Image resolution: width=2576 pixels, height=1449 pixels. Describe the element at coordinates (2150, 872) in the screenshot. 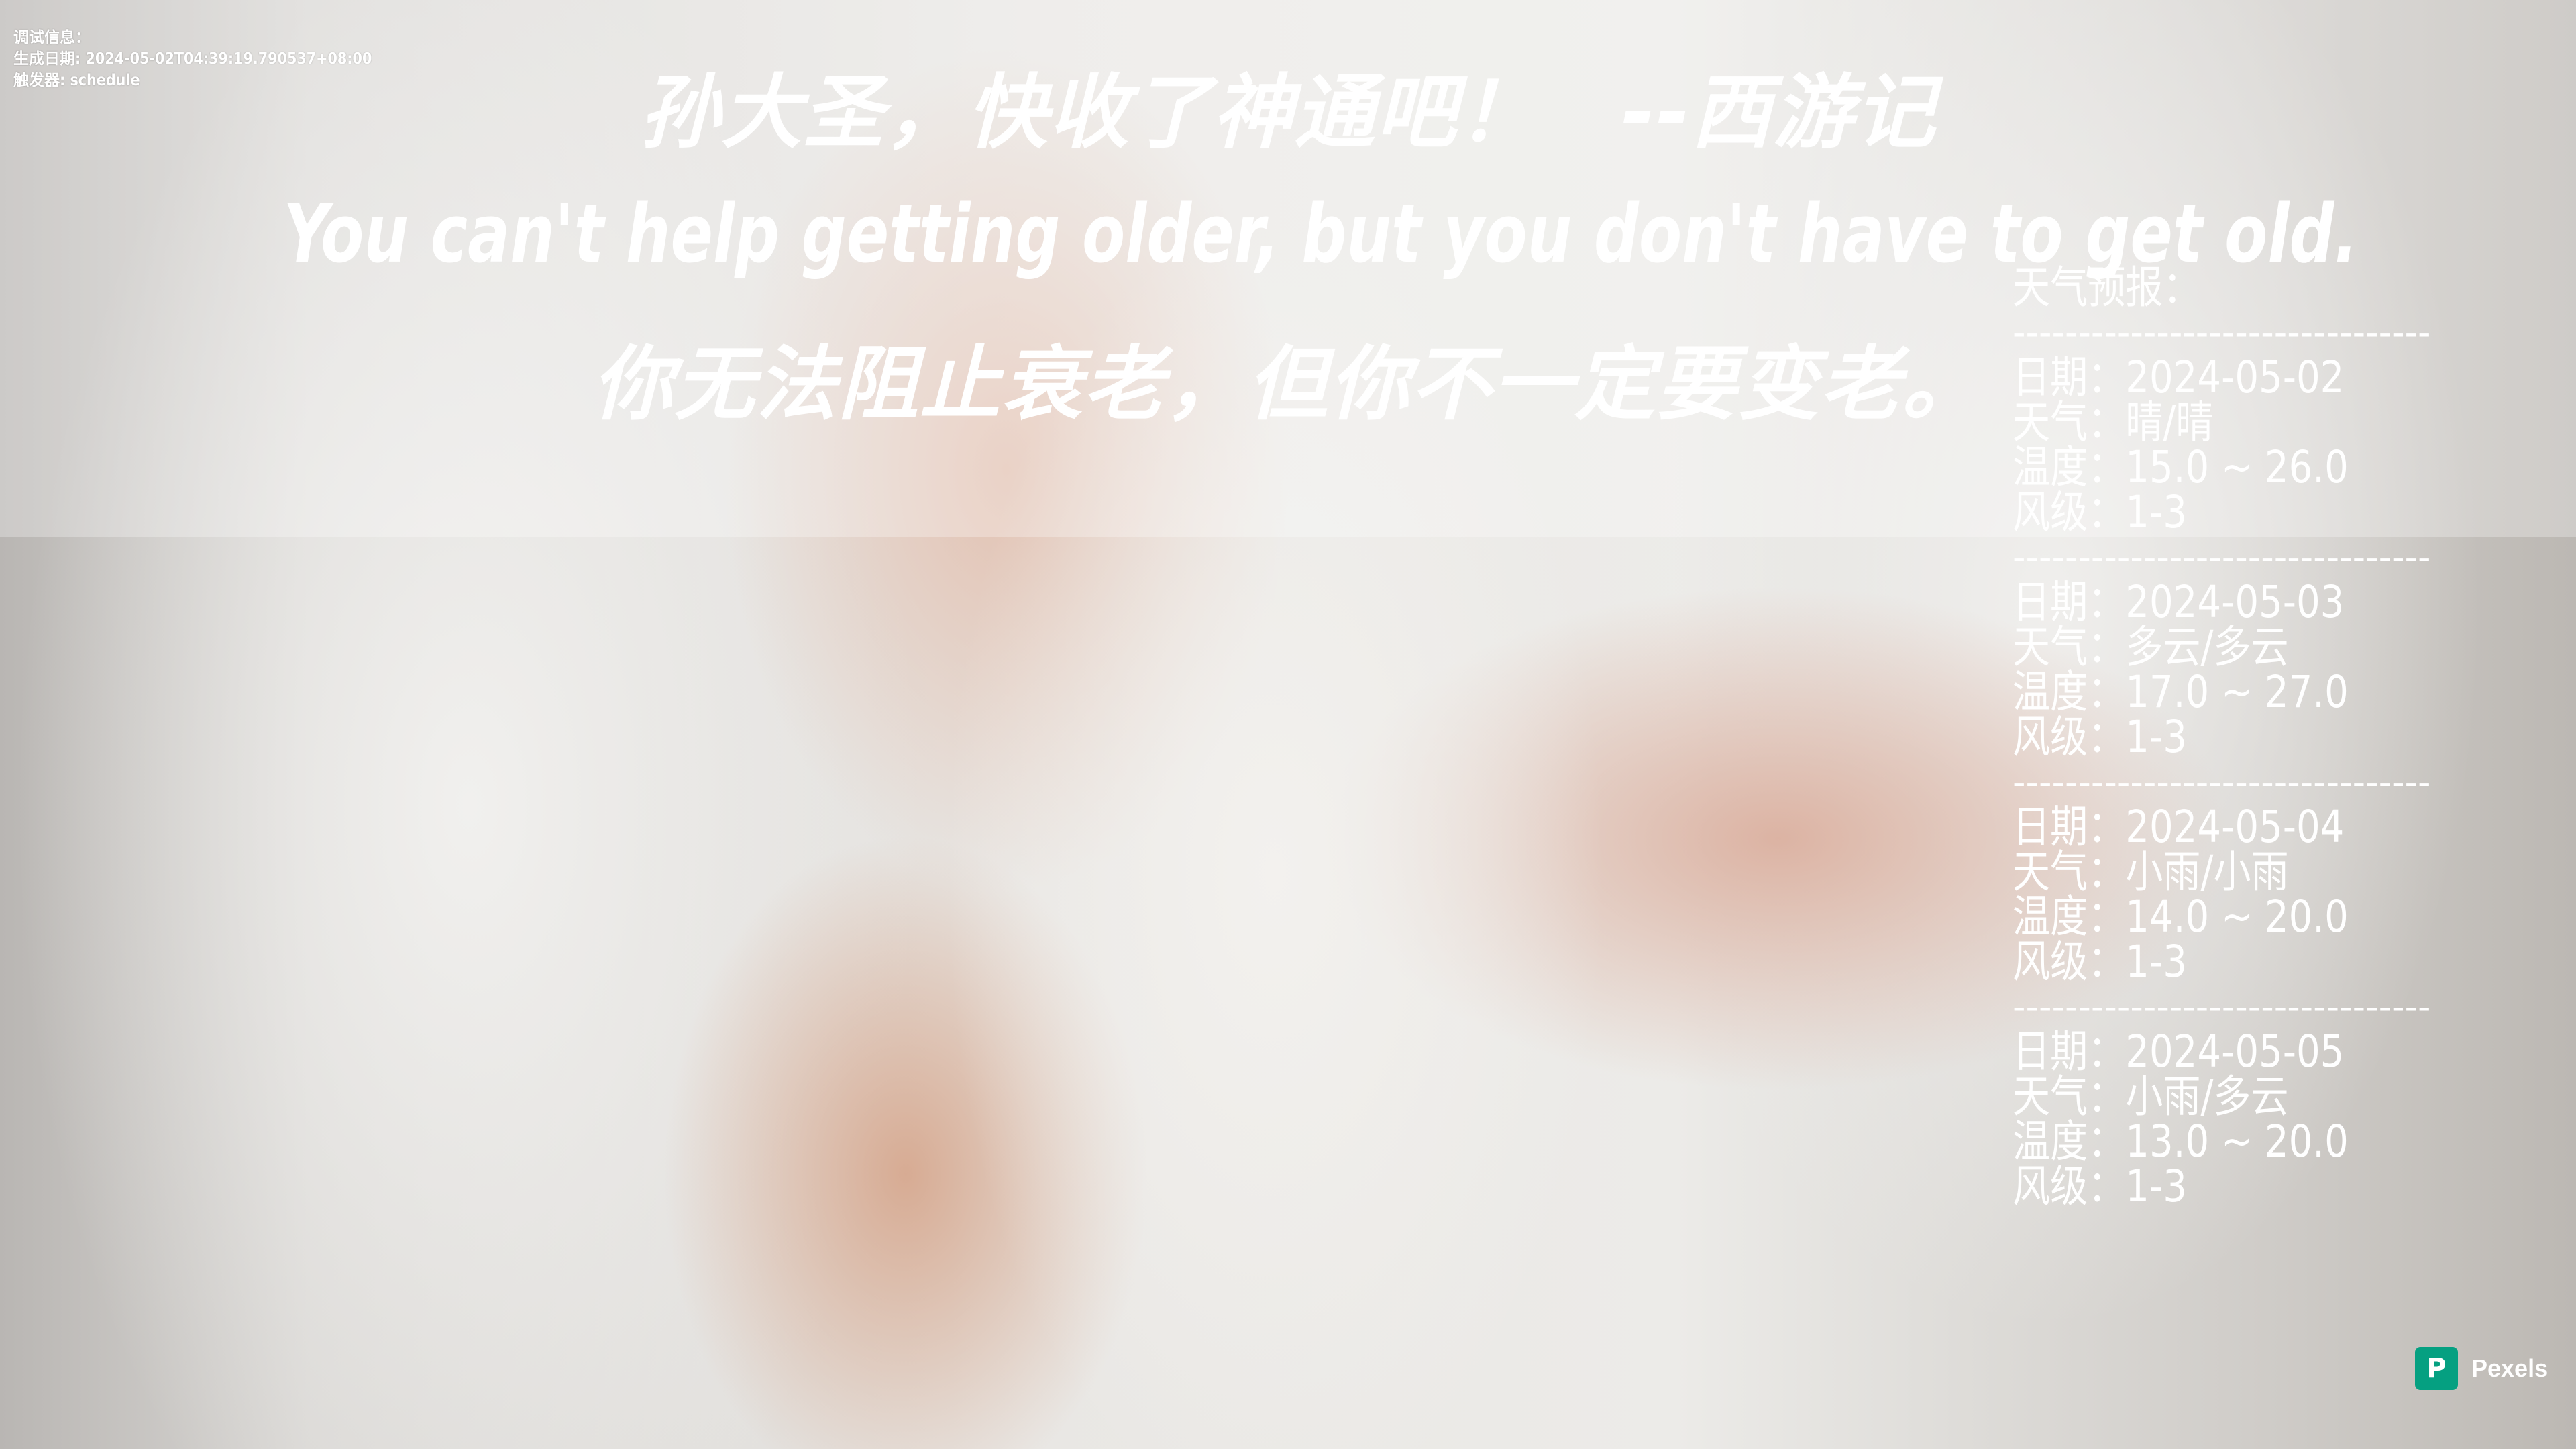

I see `weather-day-condition: 天气：小雨/小雨` at that location.